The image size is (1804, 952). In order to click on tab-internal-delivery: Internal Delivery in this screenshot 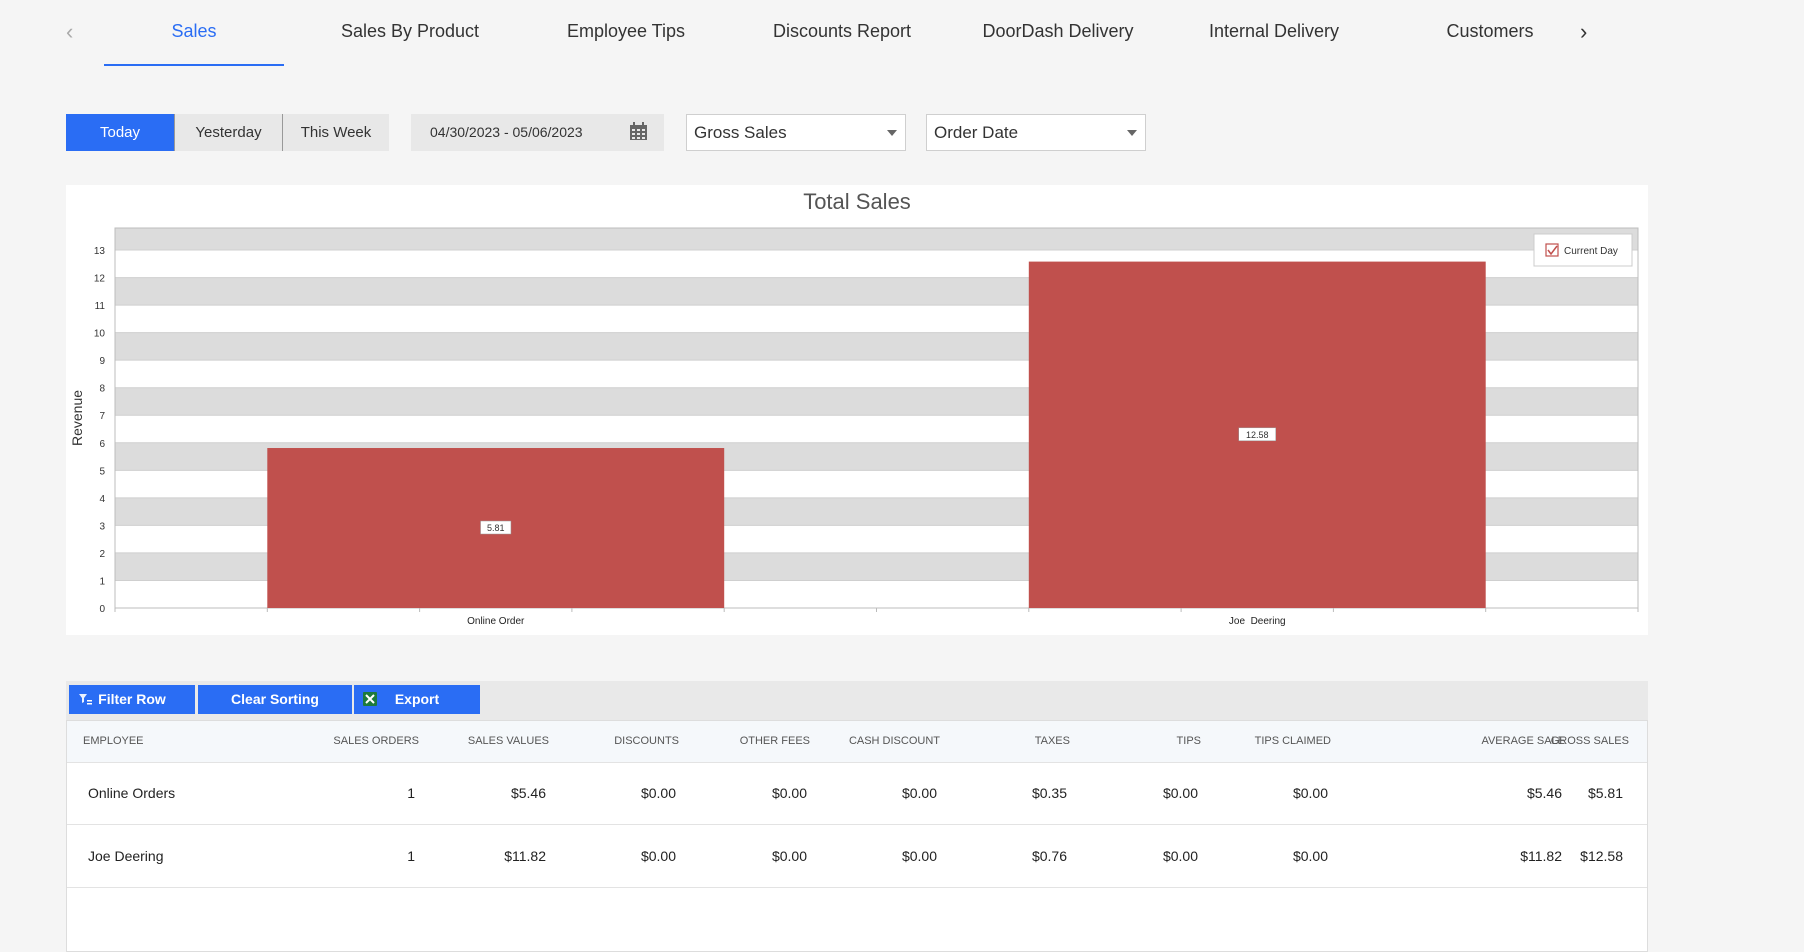, I will do `click(1274, 31)`.